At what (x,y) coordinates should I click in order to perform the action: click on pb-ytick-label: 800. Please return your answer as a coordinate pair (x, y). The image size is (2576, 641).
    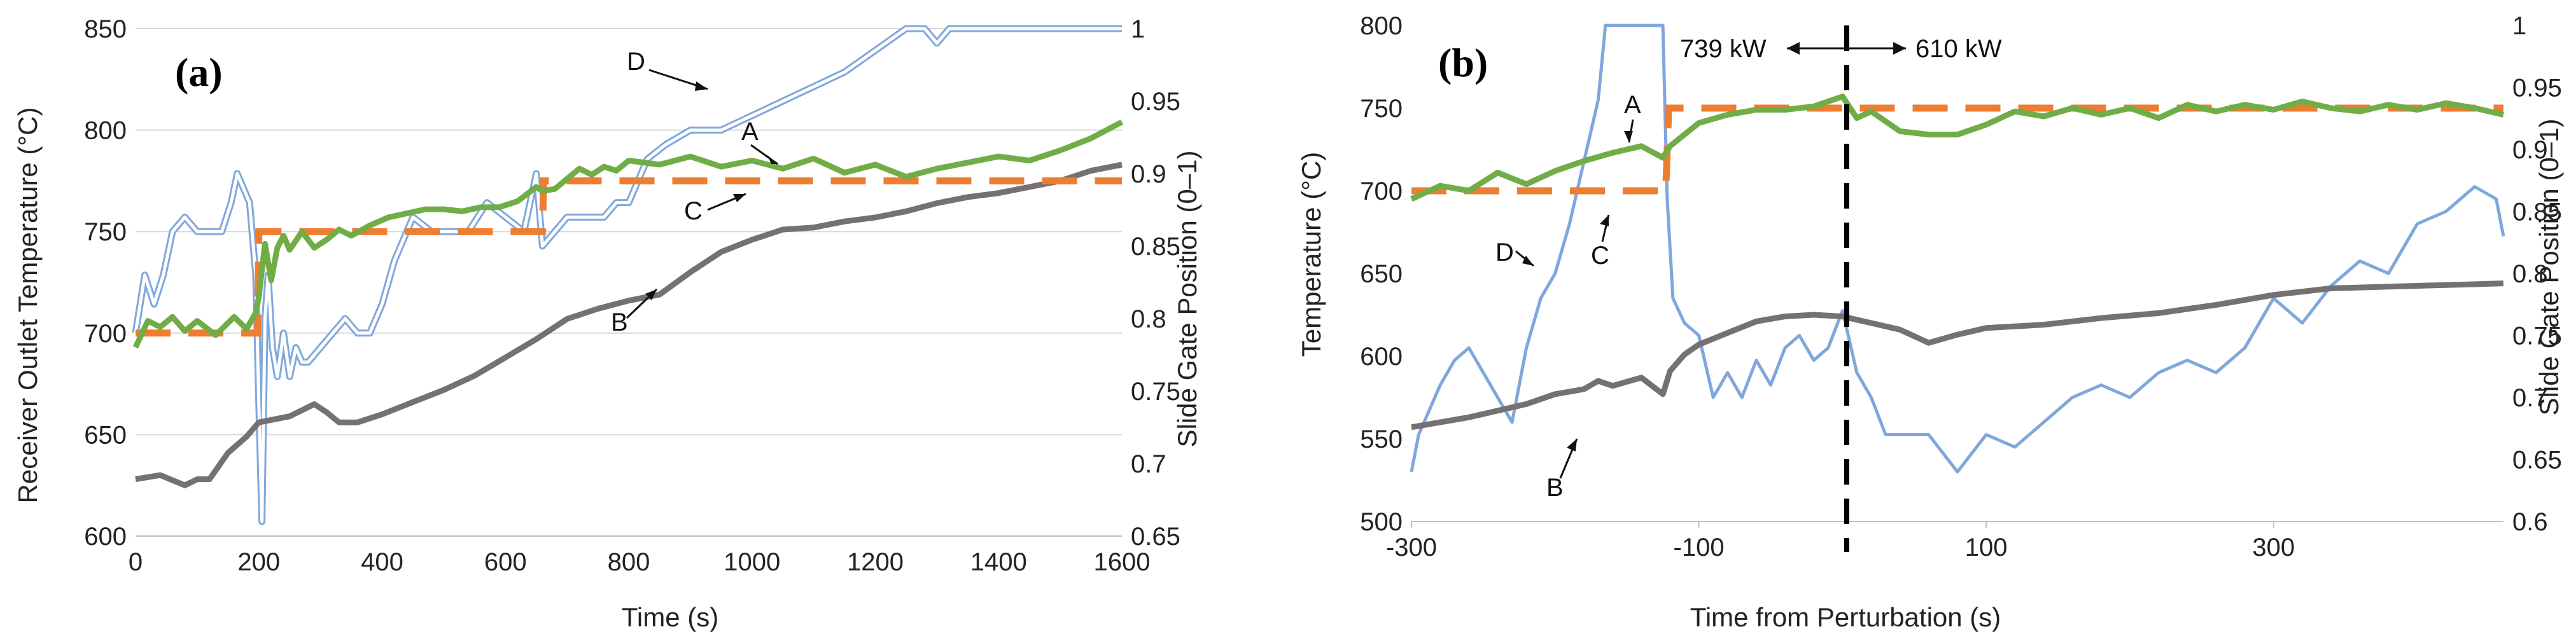
    Looking at the image, I should click on (1381, 26).